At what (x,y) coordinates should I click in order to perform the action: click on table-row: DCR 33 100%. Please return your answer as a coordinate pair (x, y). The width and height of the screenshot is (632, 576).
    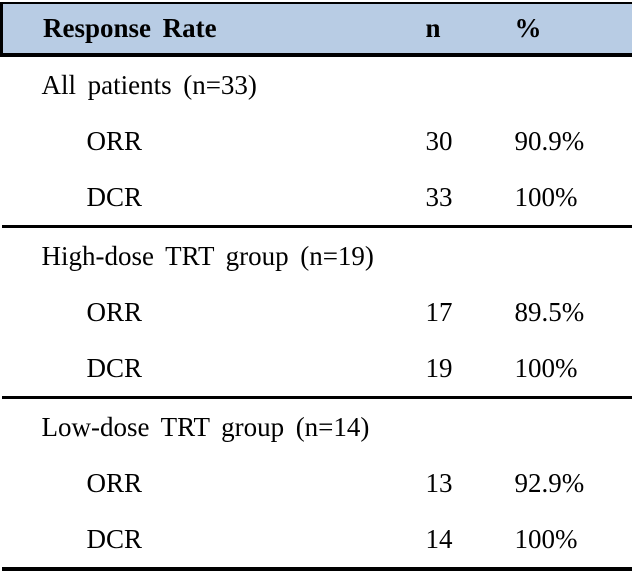
    Looking at the image, I should click on (316, 198).